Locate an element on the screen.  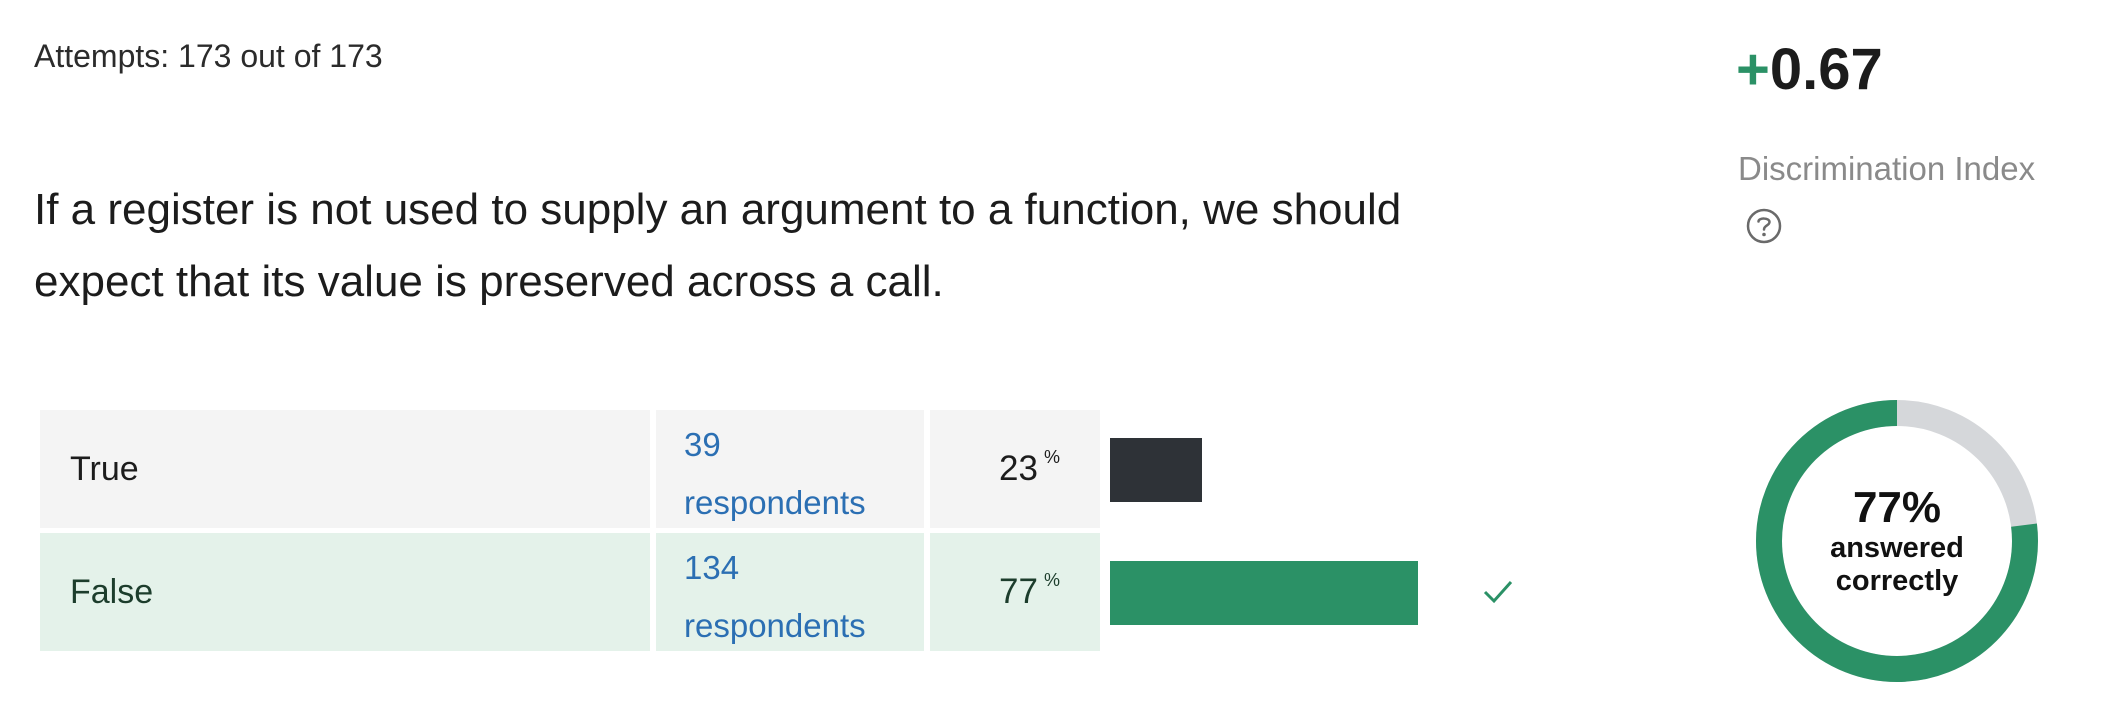
donut-line-1: answered is located at coordinates (1897, 548).